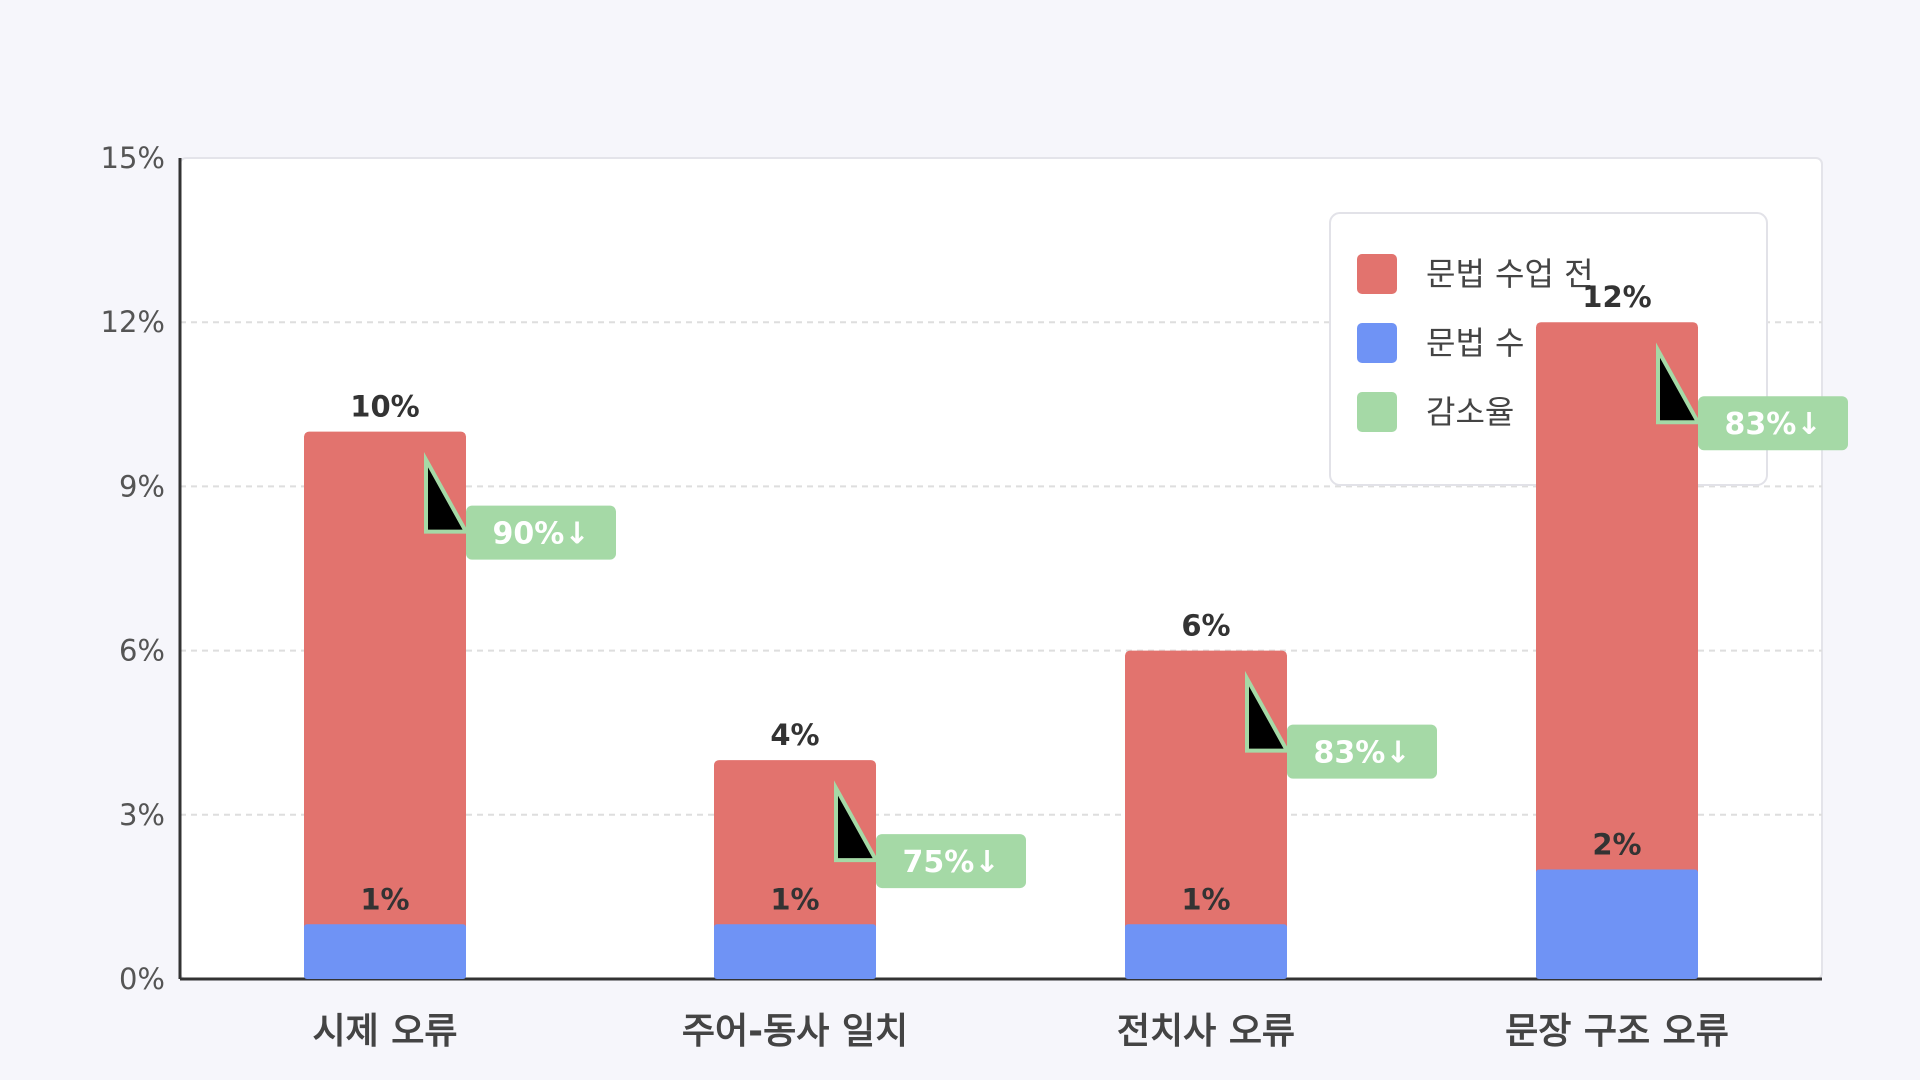 Image resolution: width=1920 pixels, height=1080 pixels. What do you see at coordinates (794, 735) in the screenshot?
I see `value-label-before: 4%` at bounding box center [794, 735].